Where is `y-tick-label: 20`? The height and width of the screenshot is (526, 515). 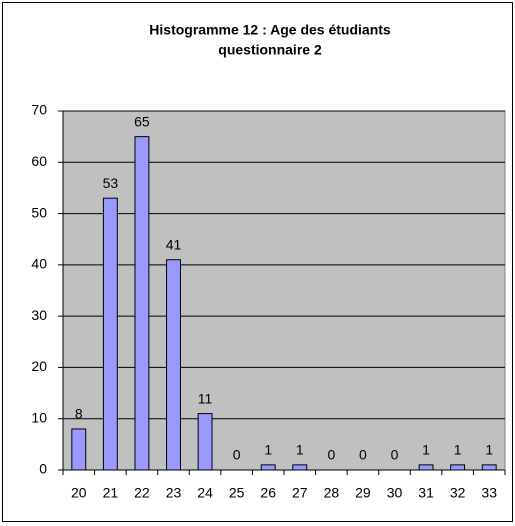
y-tick-label: 20 is located at coordinates (39, 366).